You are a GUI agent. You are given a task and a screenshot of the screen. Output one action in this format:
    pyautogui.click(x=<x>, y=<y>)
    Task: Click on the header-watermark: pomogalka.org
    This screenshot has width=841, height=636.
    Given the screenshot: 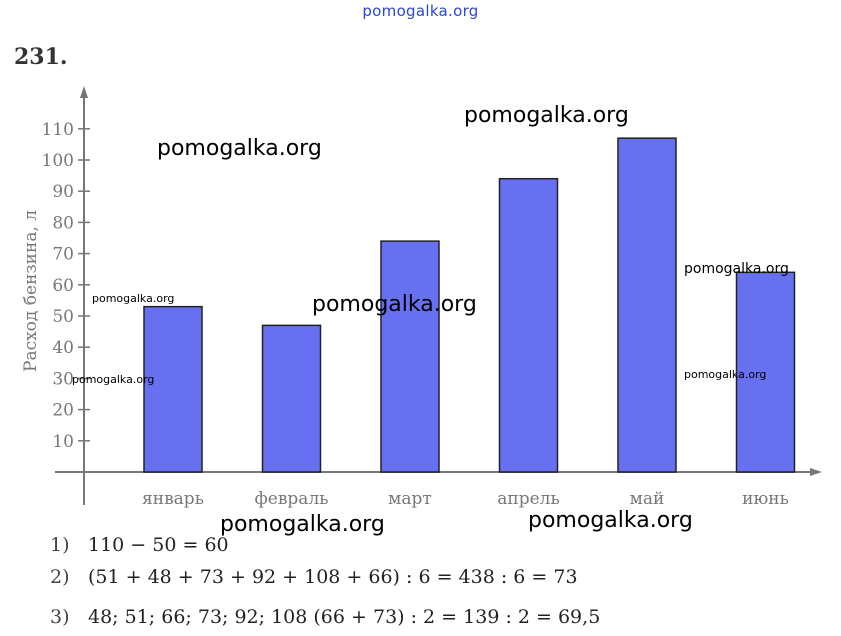 What is the action you would take?
    pyautogui.click(x=420, y=11)
    